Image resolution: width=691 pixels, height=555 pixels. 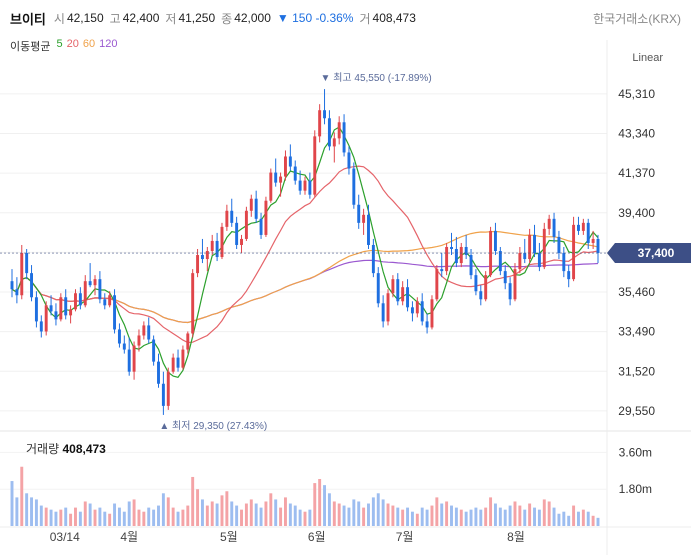 I want to click on stock-name: 브이티, so click(x=28, y=19).